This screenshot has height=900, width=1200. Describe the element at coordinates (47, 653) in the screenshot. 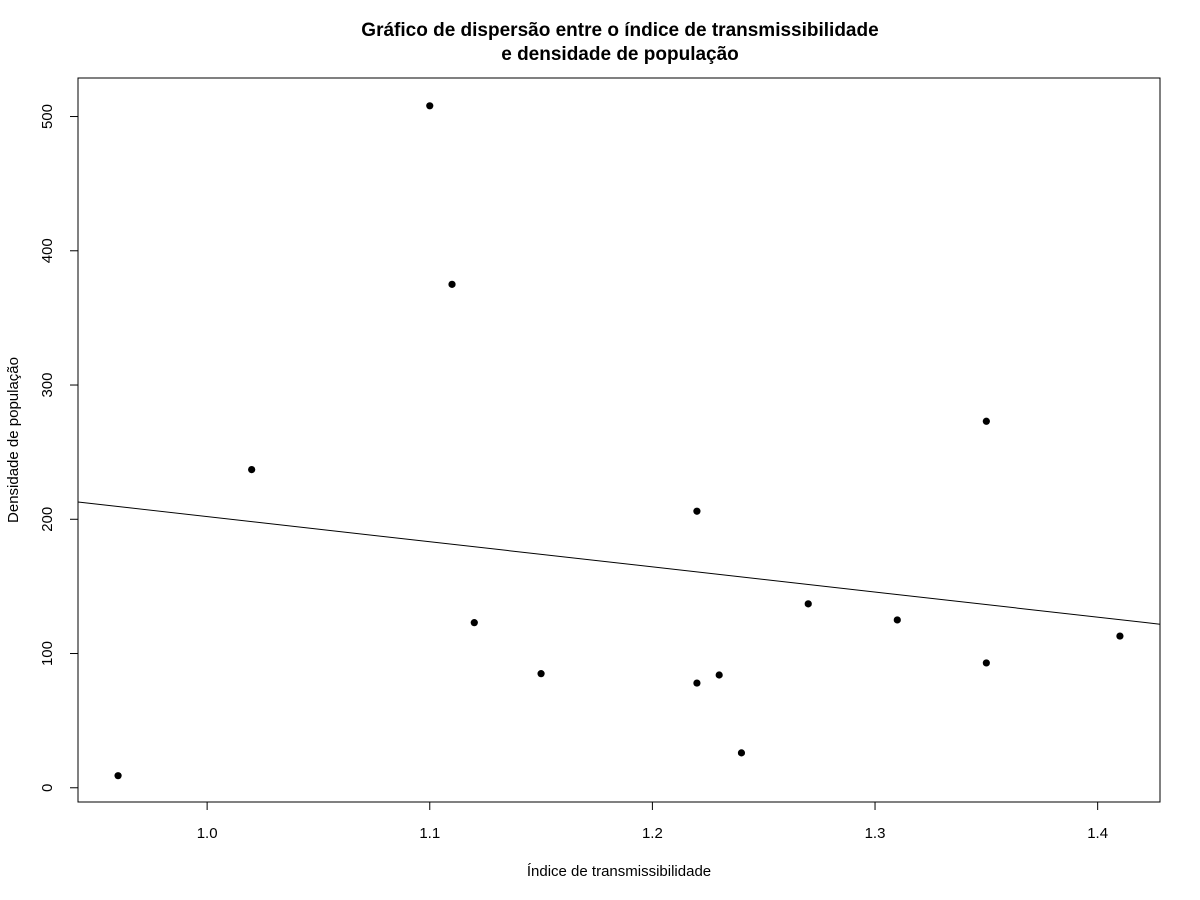

I see `y-tick-label: 100` at that location.